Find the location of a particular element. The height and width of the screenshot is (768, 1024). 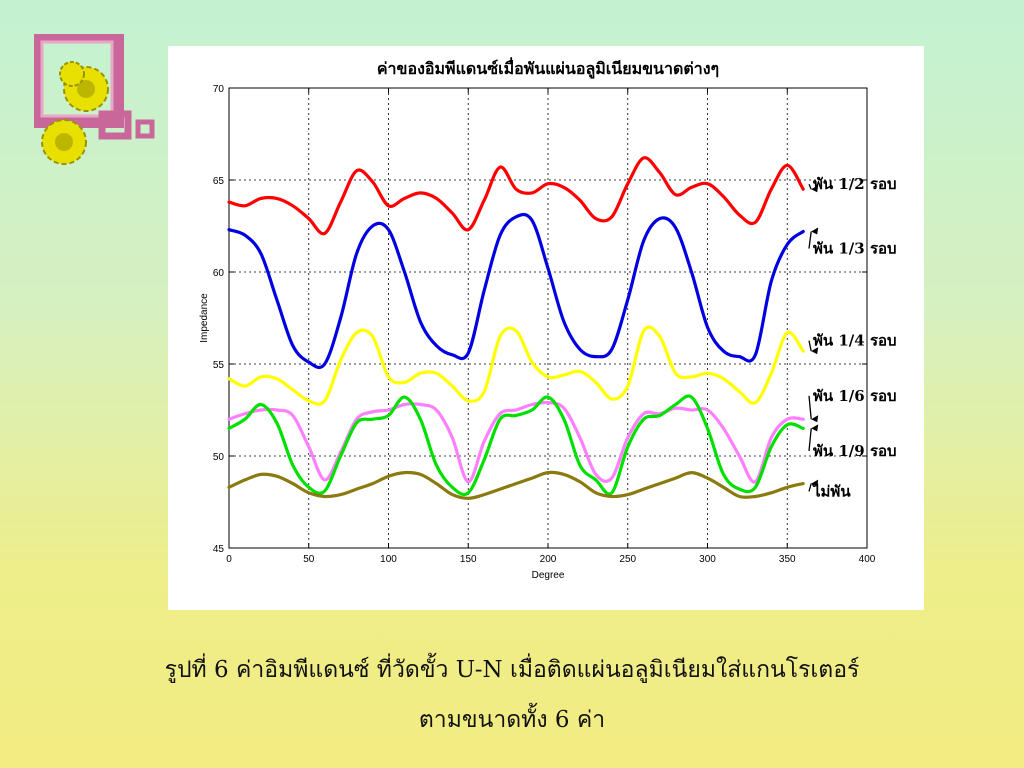

series-label-3: พัน 1/4 รอบ is located at coordinates (855, 341).